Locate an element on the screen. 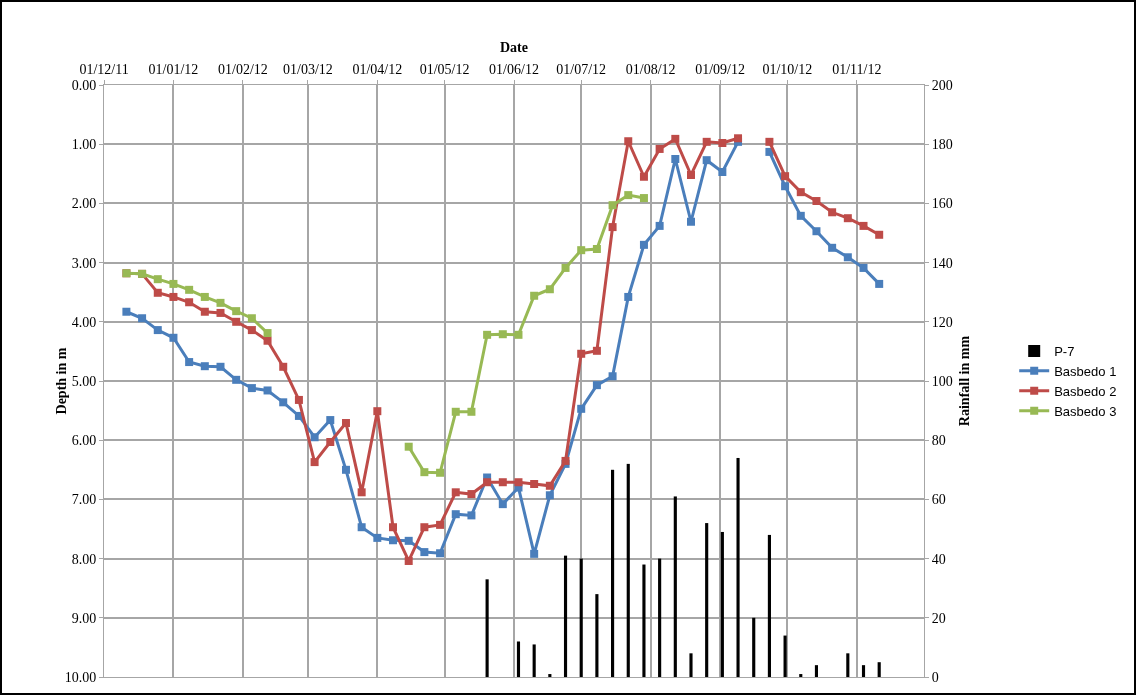 Image resolution: width=1136 pixels, height=695 pixels. y2-tick-label: 180 is located at coordinates (942, 145).